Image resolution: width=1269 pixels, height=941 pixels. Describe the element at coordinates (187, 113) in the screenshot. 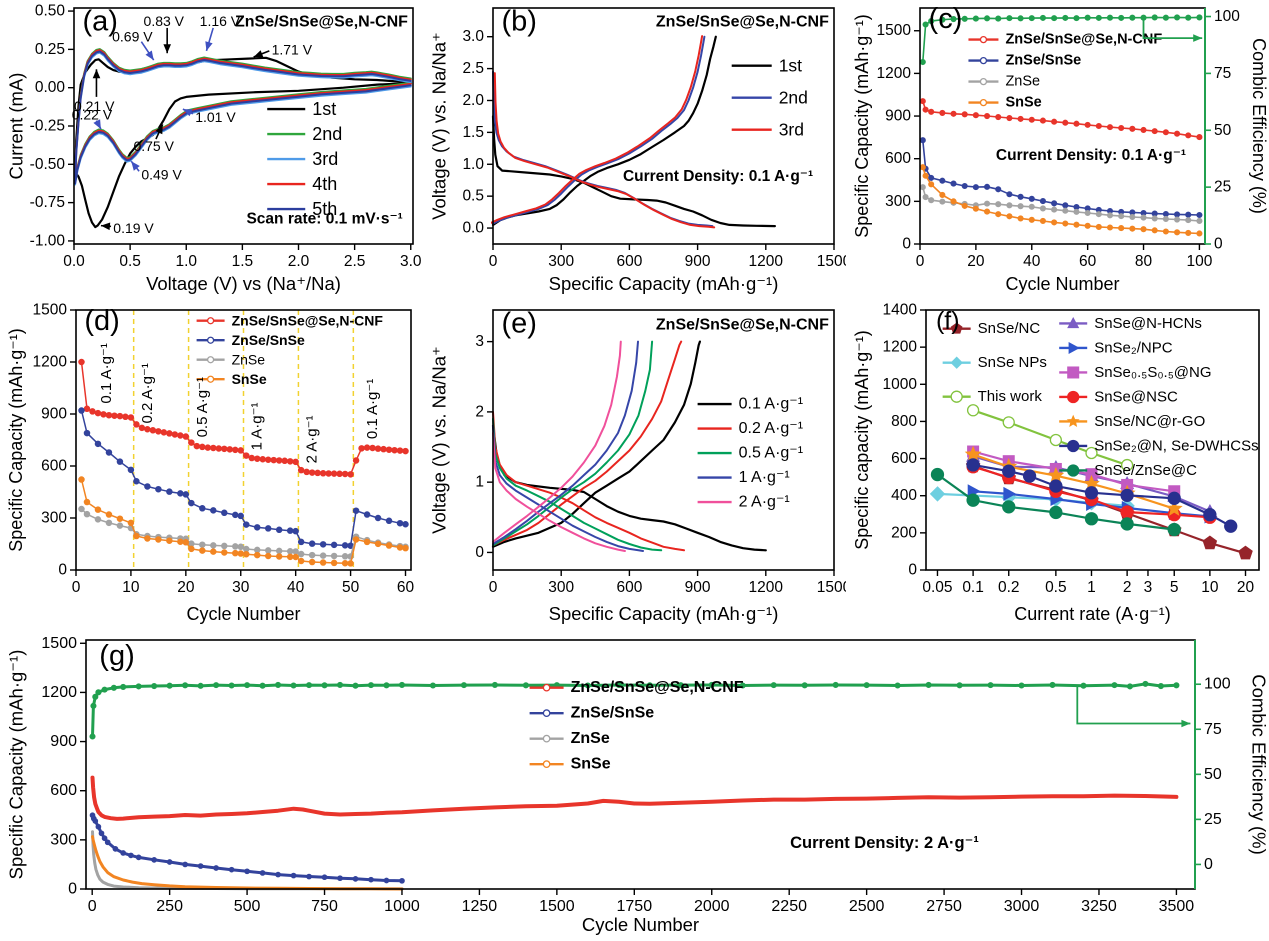

I see `arrowhead` at that location.